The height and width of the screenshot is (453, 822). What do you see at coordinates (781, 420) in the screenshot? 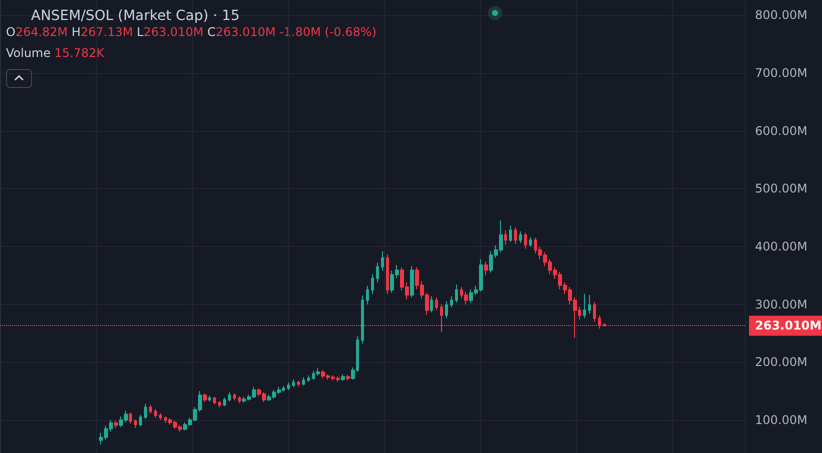
I see `y-tick-label: 100.00M` at bounding box center [781, 420].